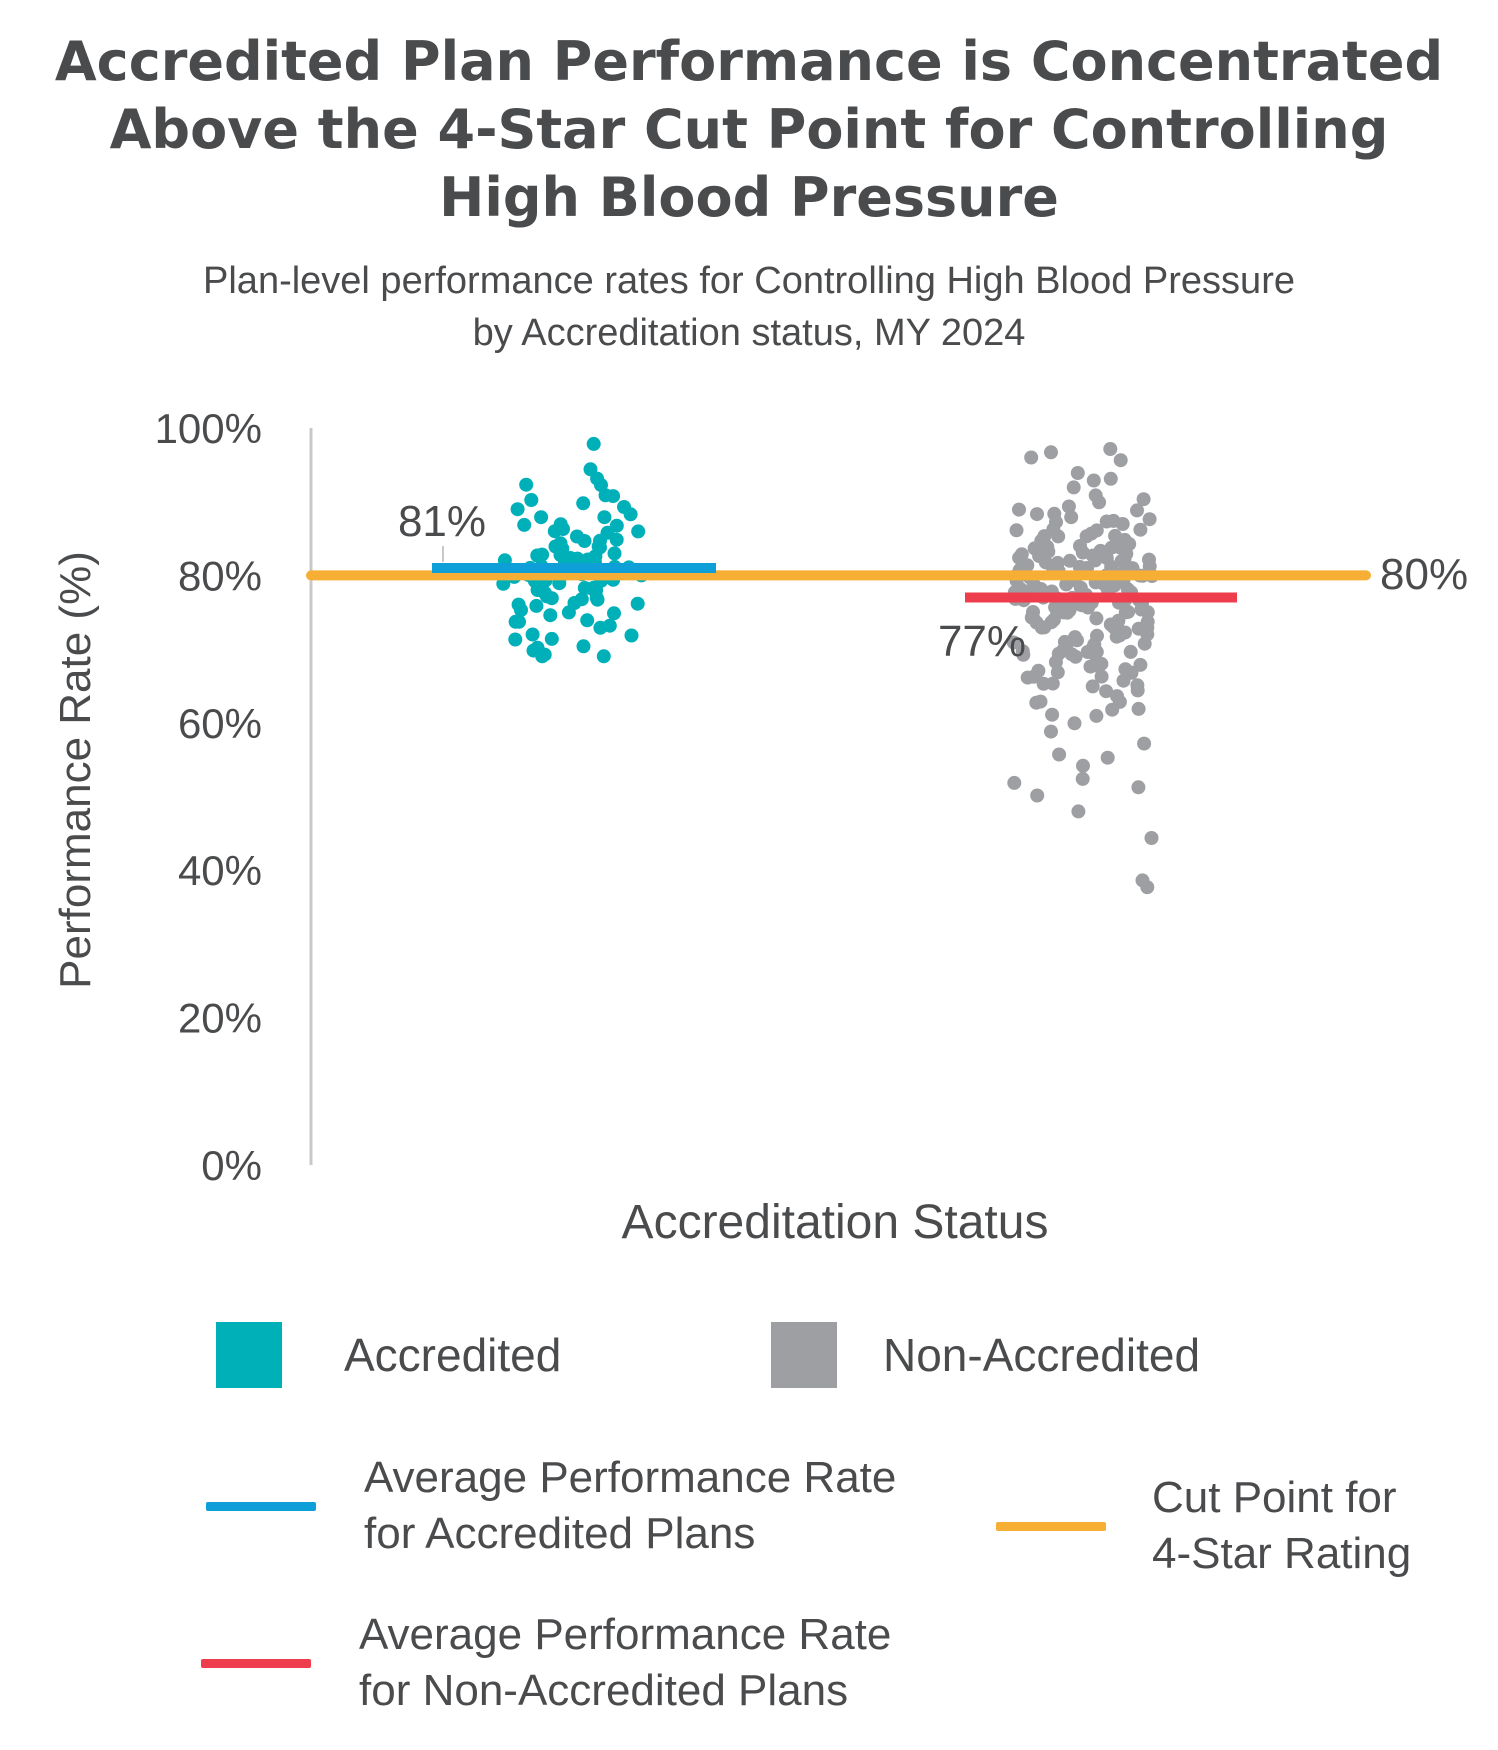  I want to click on legend-non-accredited-label: Non-Accredited, so click(1042, 1355).